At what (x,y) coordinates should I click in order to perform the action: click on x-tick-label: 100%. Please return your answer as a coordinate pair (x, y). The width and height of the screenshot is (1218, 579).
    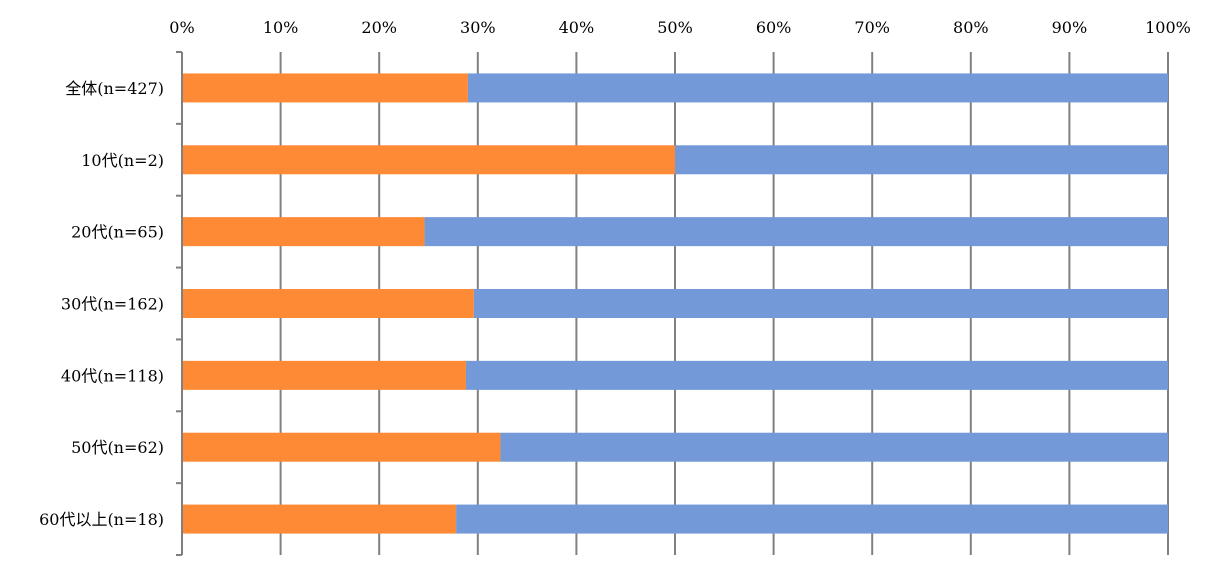
    Looking at the image, I should click on (1168, 27).